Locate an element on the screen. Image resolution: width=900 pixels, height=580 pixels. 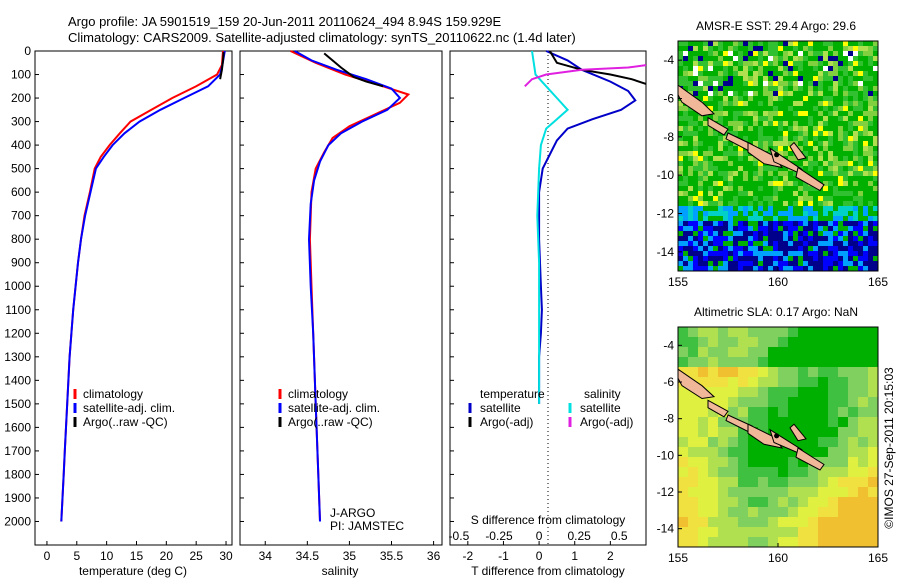
difference-s-axis: -0.5 -0.25 0 0.25 0.5 is located at coordinates (538, 536).